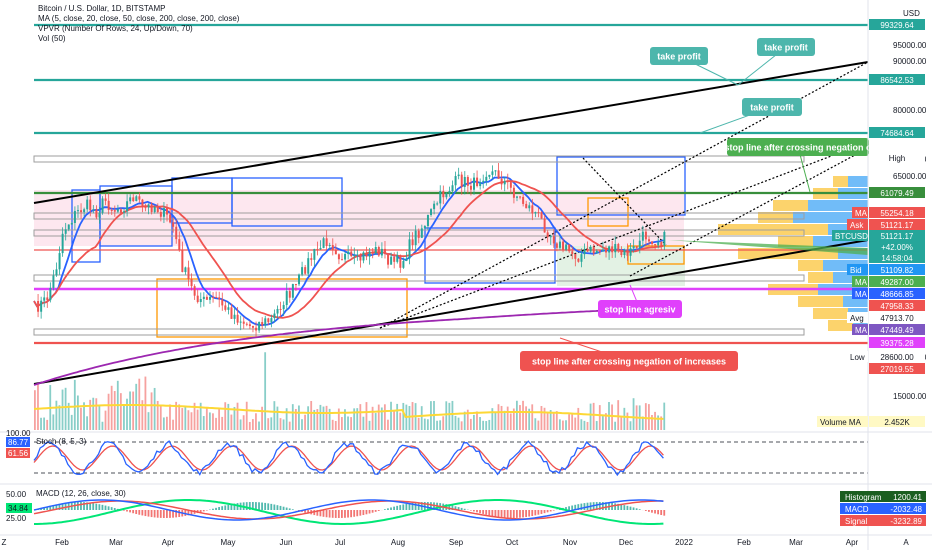 The height and width of the screenshot is (550, 932). What do you see at coordinates (168, 542) in the screenshot?
I see `time-tick-label: Apr` at bounding box center [168, 542].